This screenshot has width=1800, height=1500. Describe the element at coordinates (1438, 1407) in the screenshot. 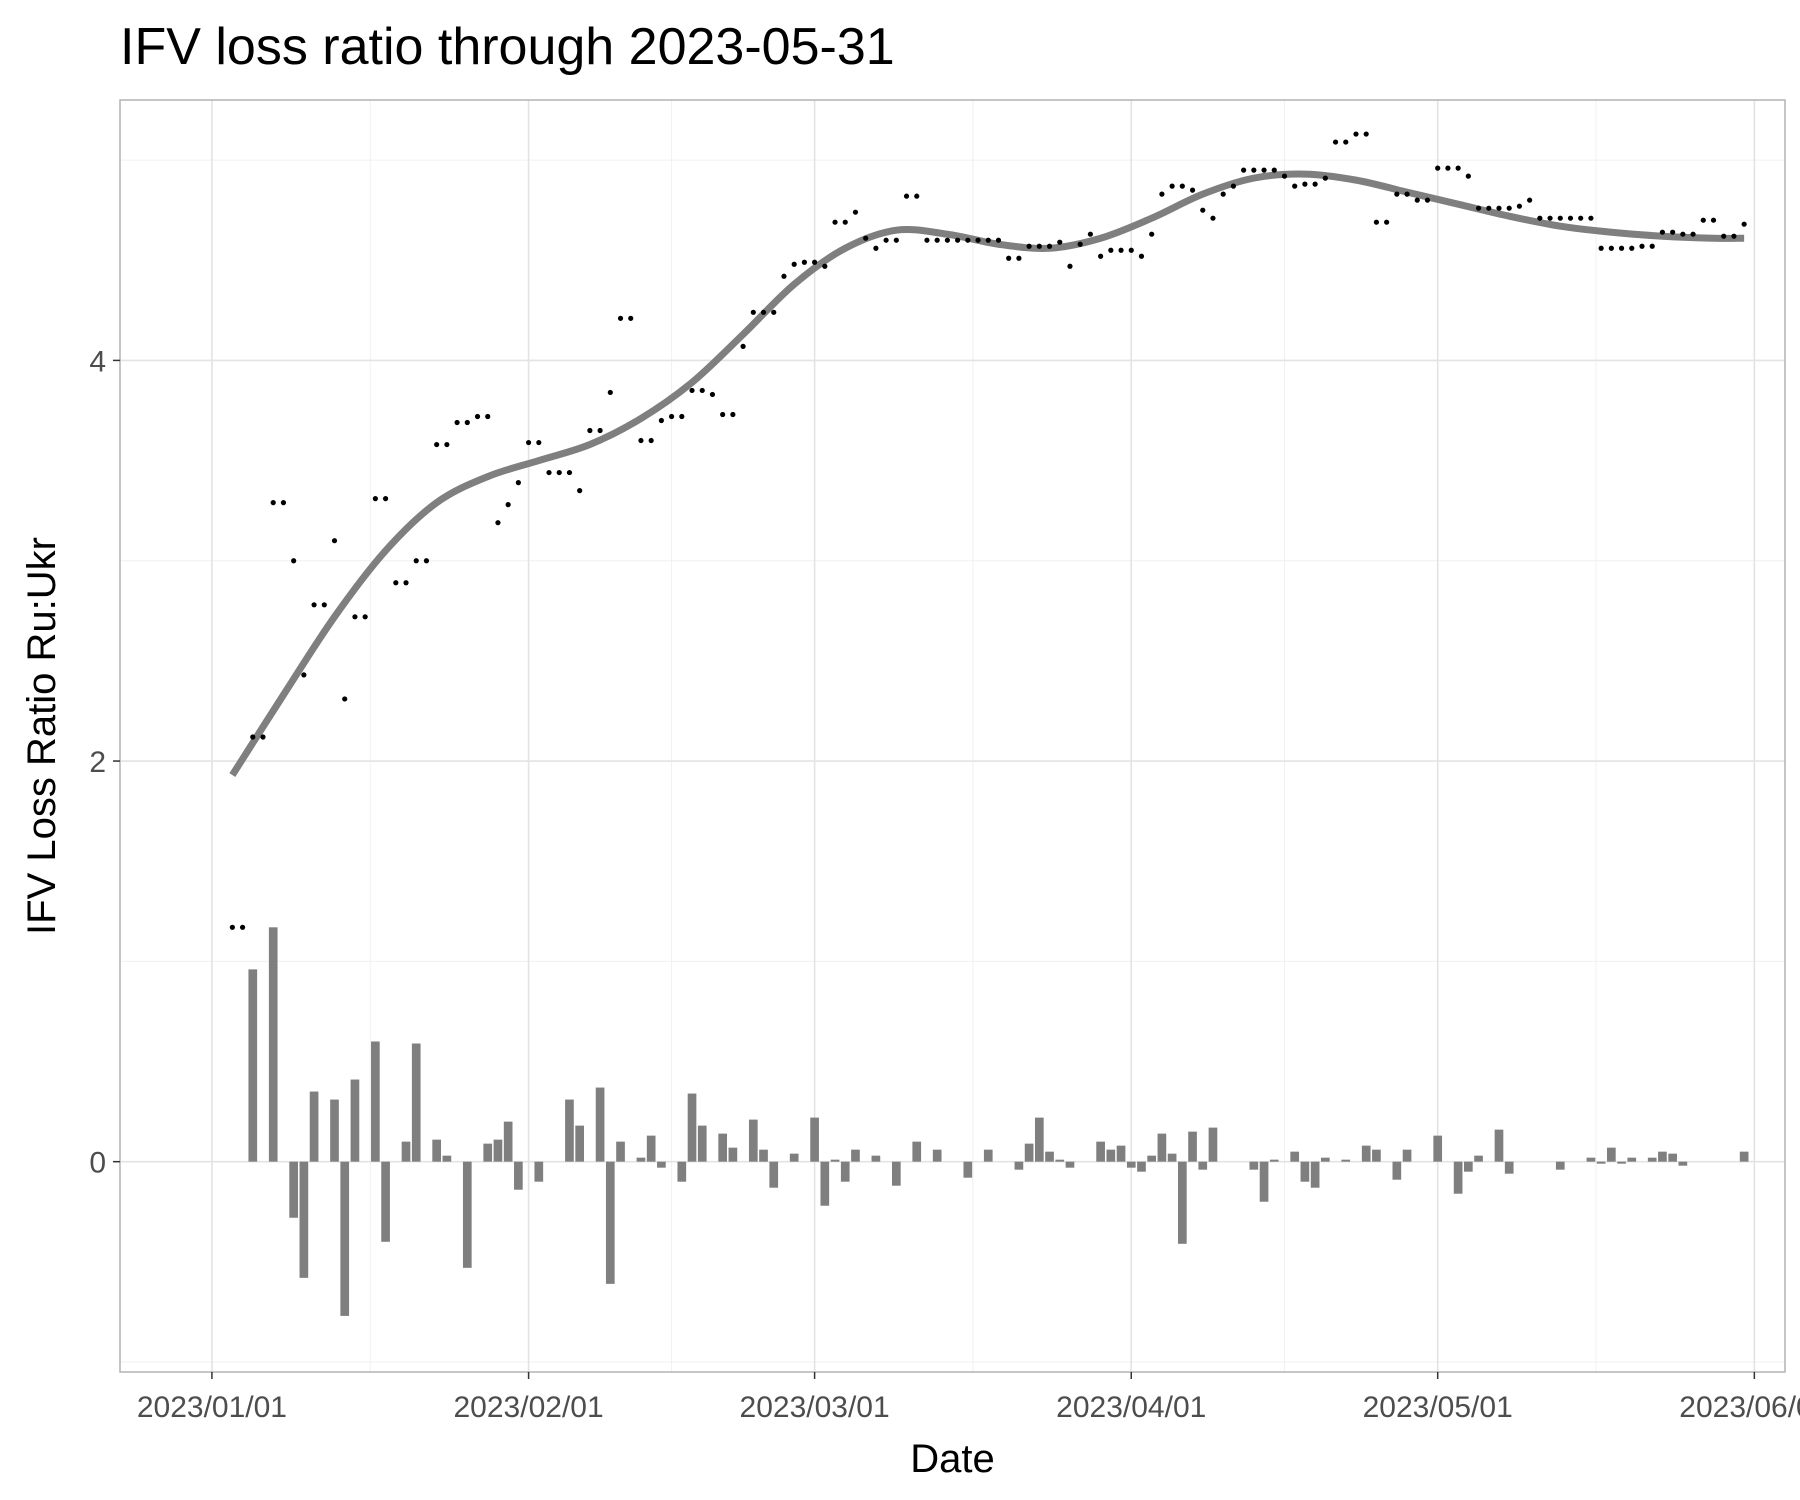

I see `x-tick-label: 2023/05/01` at that location.